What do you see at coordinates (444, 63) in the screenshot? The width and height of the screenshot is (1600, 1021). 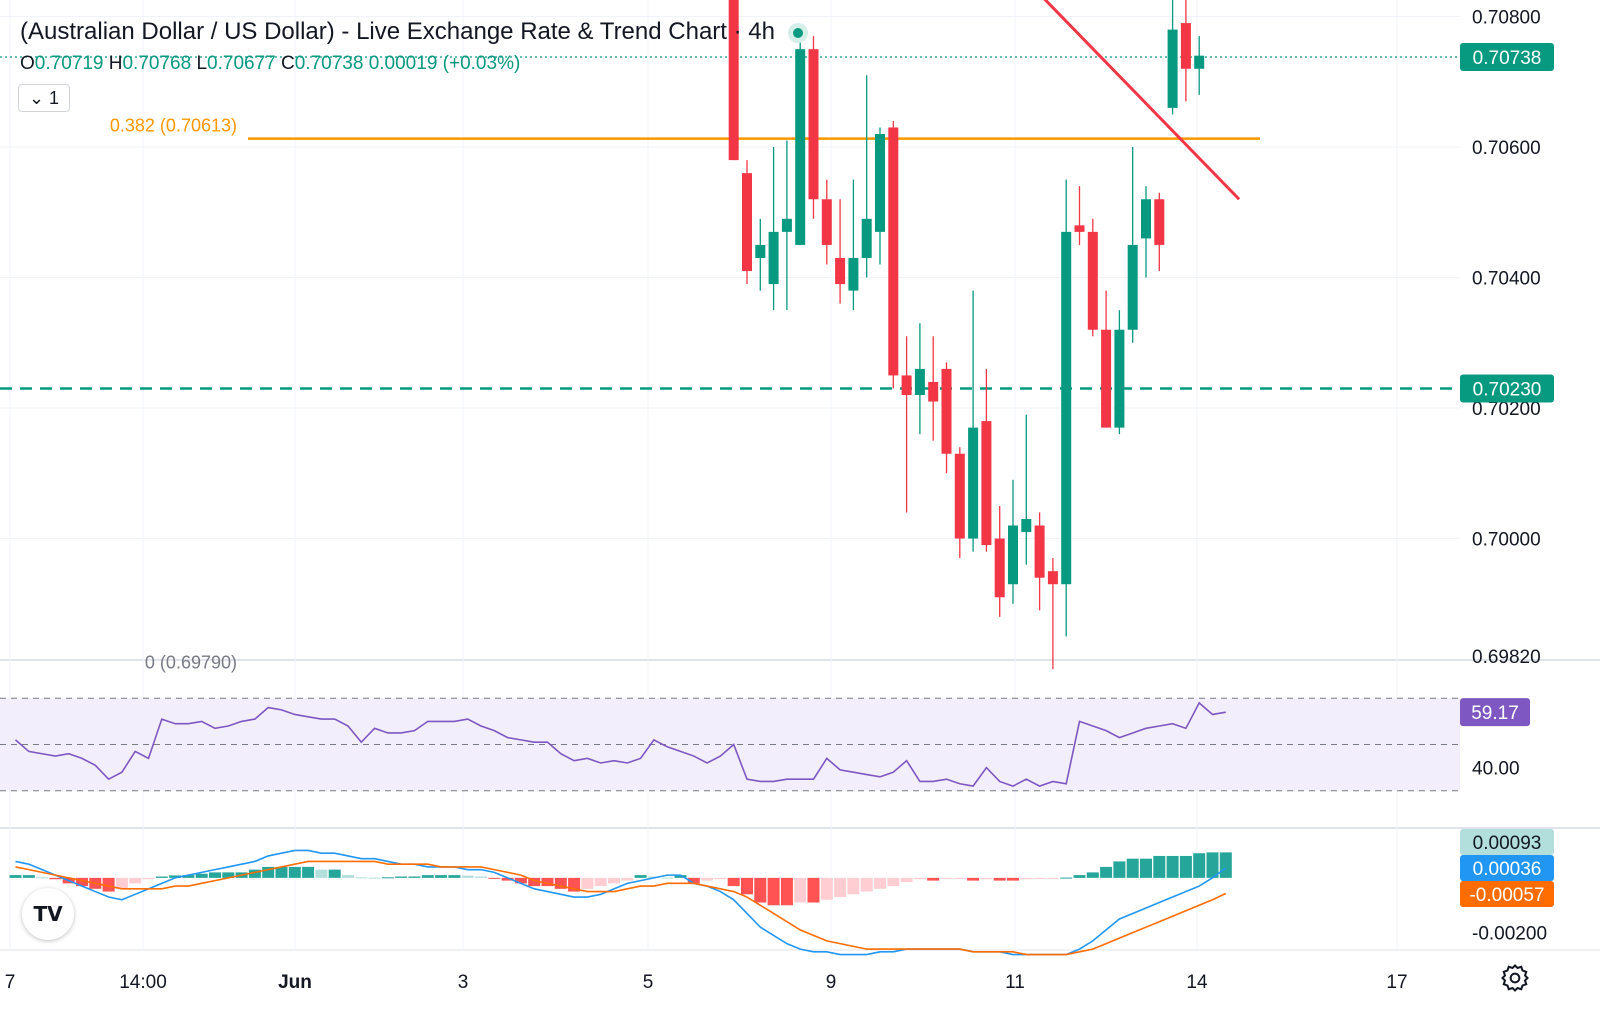 I see `change-value: 0.00019 (+0.03%)` at bounding box center [444, 63].